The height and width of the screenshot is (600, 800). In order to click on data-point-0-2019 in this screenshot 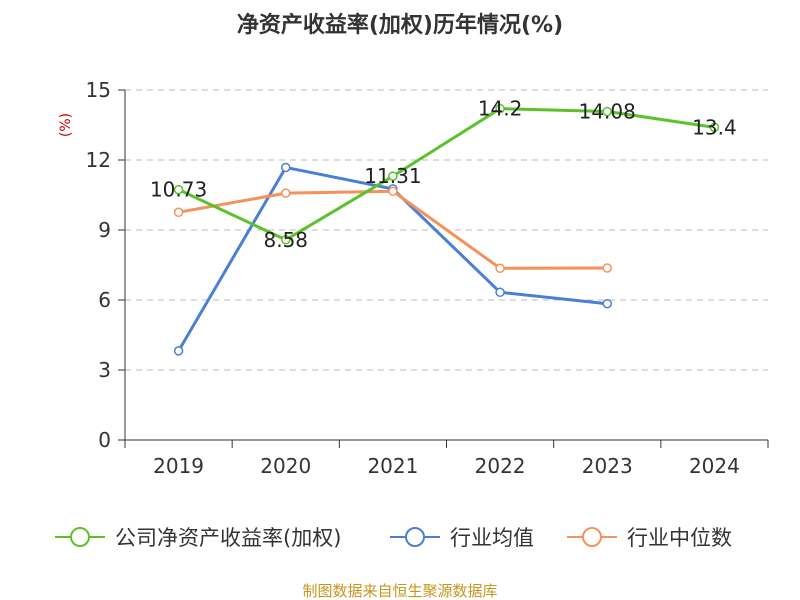, I will do `click(178, 189)`.